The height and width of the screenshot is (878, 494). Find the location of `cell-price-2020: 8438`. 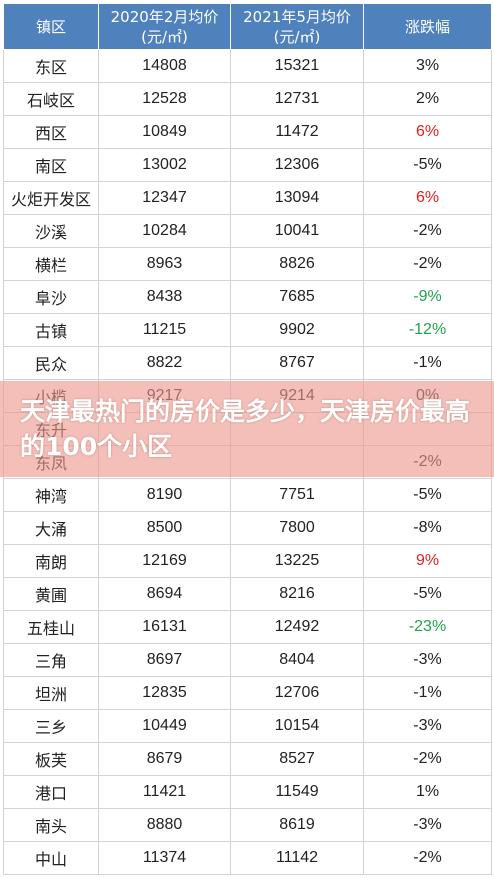

cell-price-2020: 8438 is located at coordinates (164, 297).